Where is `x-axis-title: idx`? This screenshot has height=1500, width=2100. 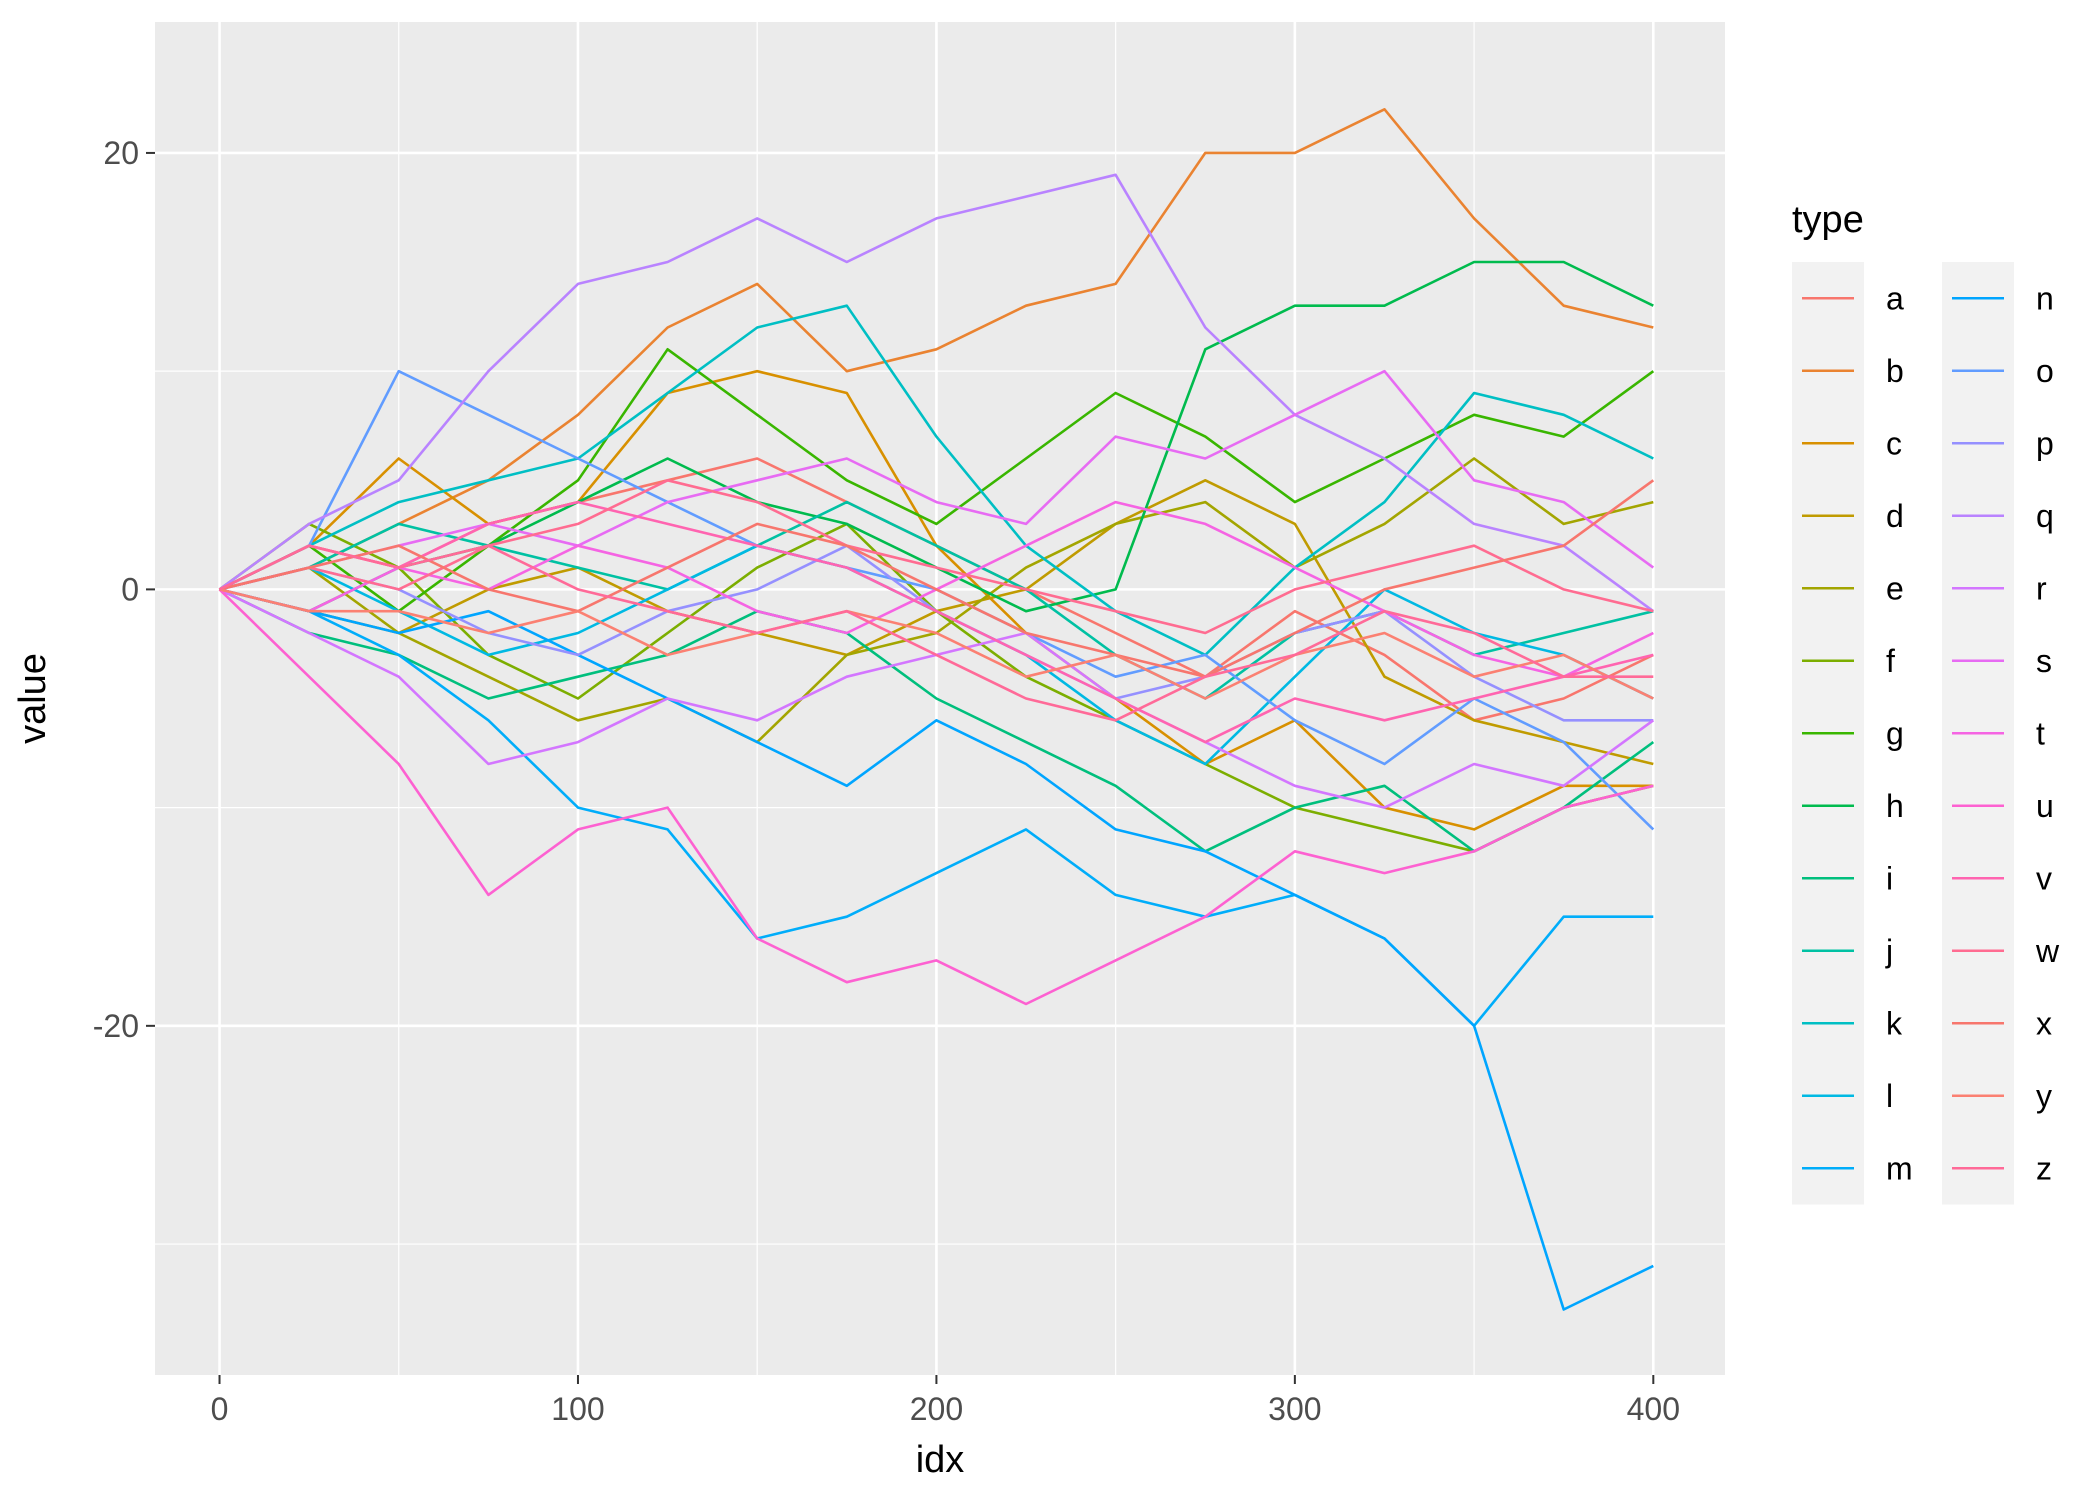
x-axis-title: idx is located at coordinates (940, 1460).